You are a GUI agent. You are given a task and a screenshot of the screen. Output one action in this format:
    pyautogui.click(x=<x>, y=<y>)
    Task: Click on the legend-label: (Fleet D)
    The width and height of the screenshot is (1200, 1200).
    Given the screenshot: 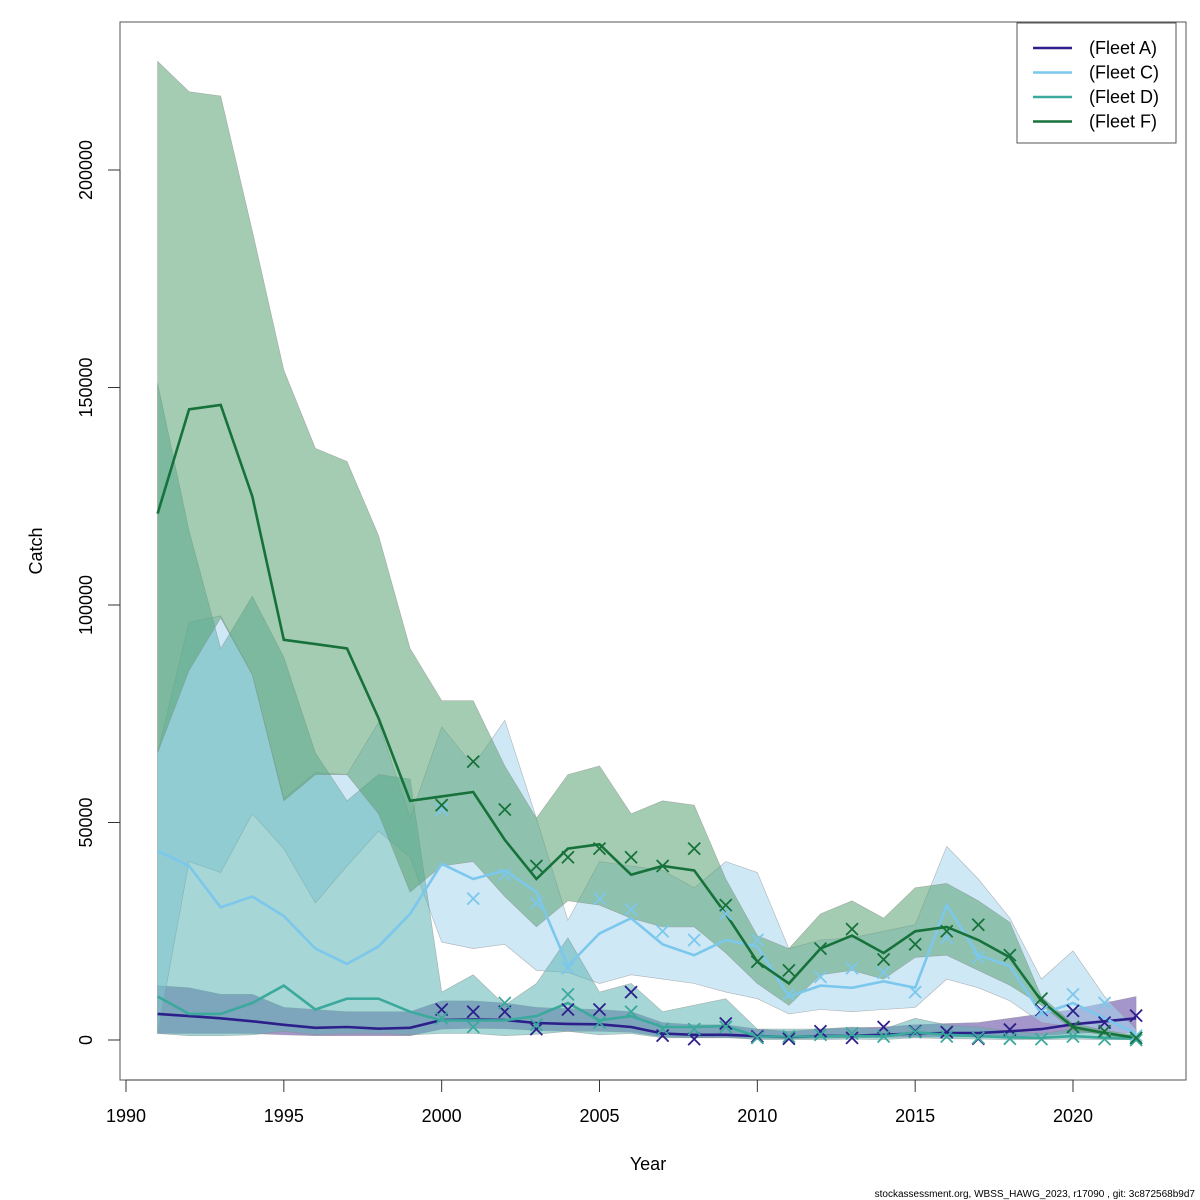 What is the action you would take?
    pyautogui.click(x=1124, y=97)
    